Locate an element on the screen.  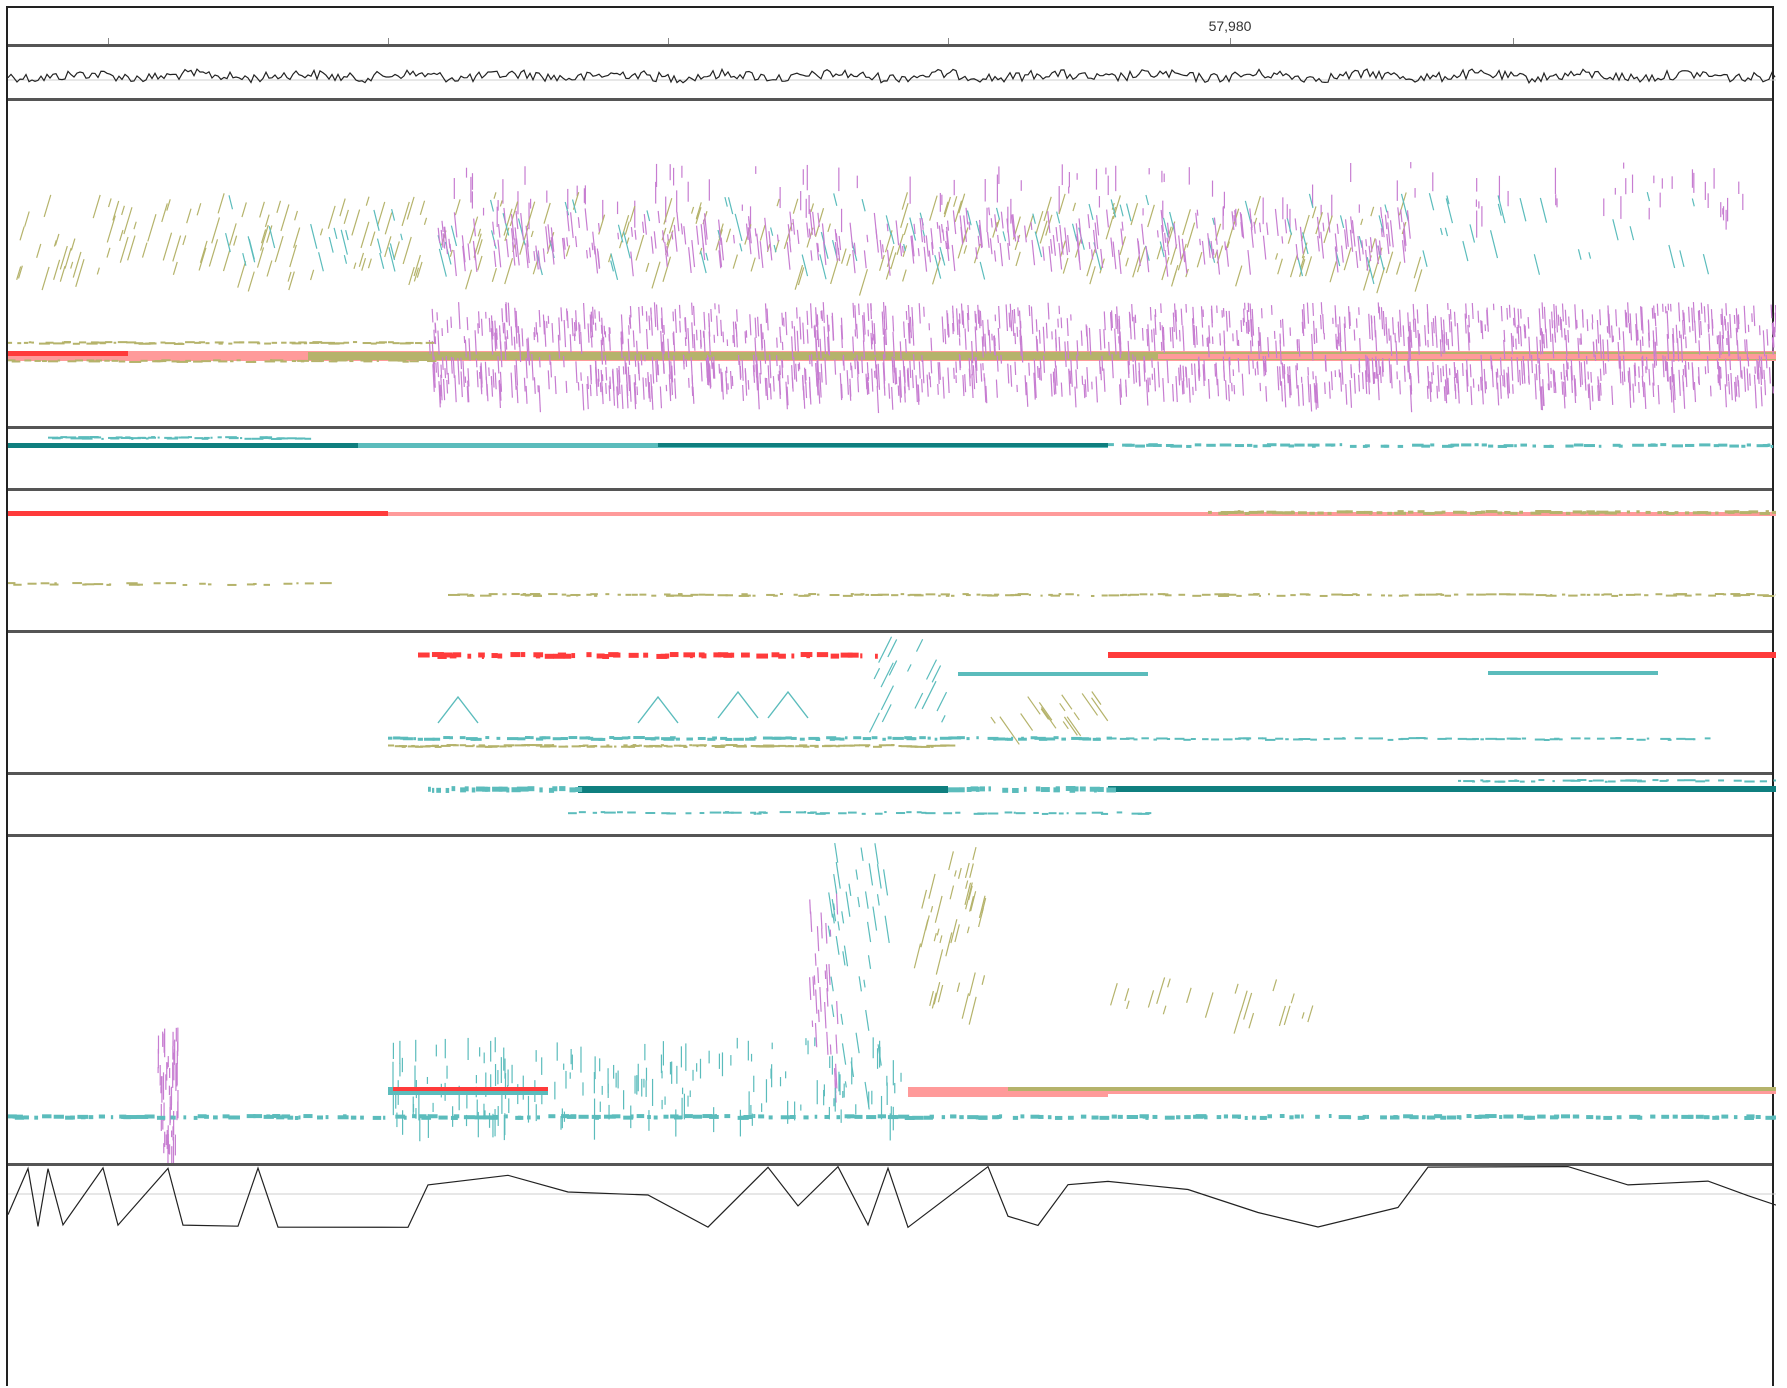
top-signal-track is located at coordinates (892, 75).